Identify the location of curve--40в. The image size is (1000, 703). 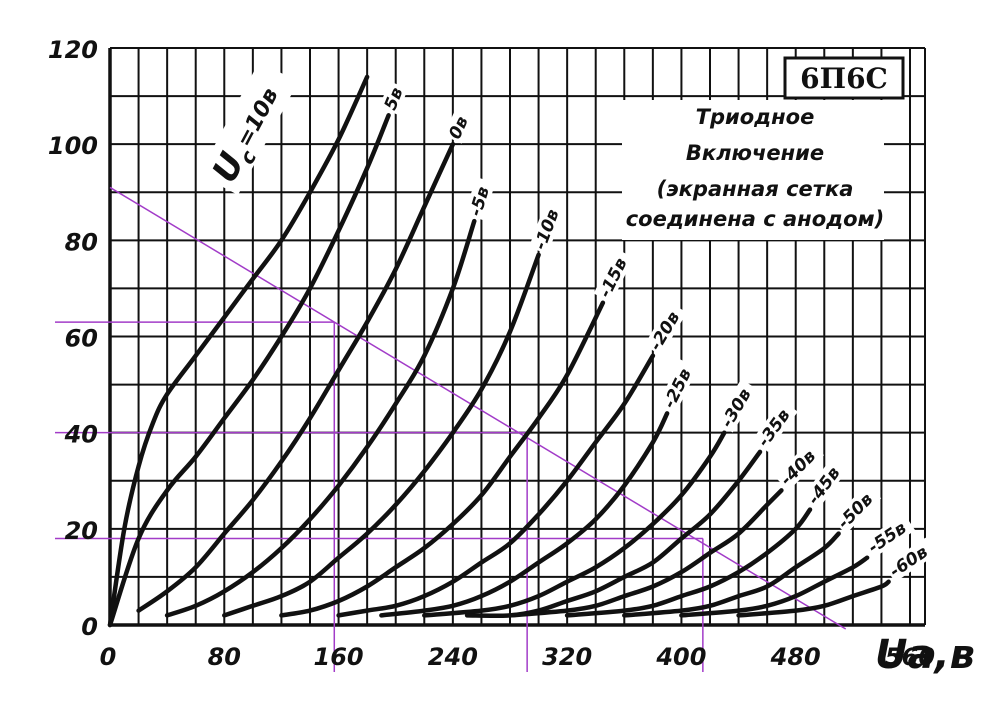
(645, 553).